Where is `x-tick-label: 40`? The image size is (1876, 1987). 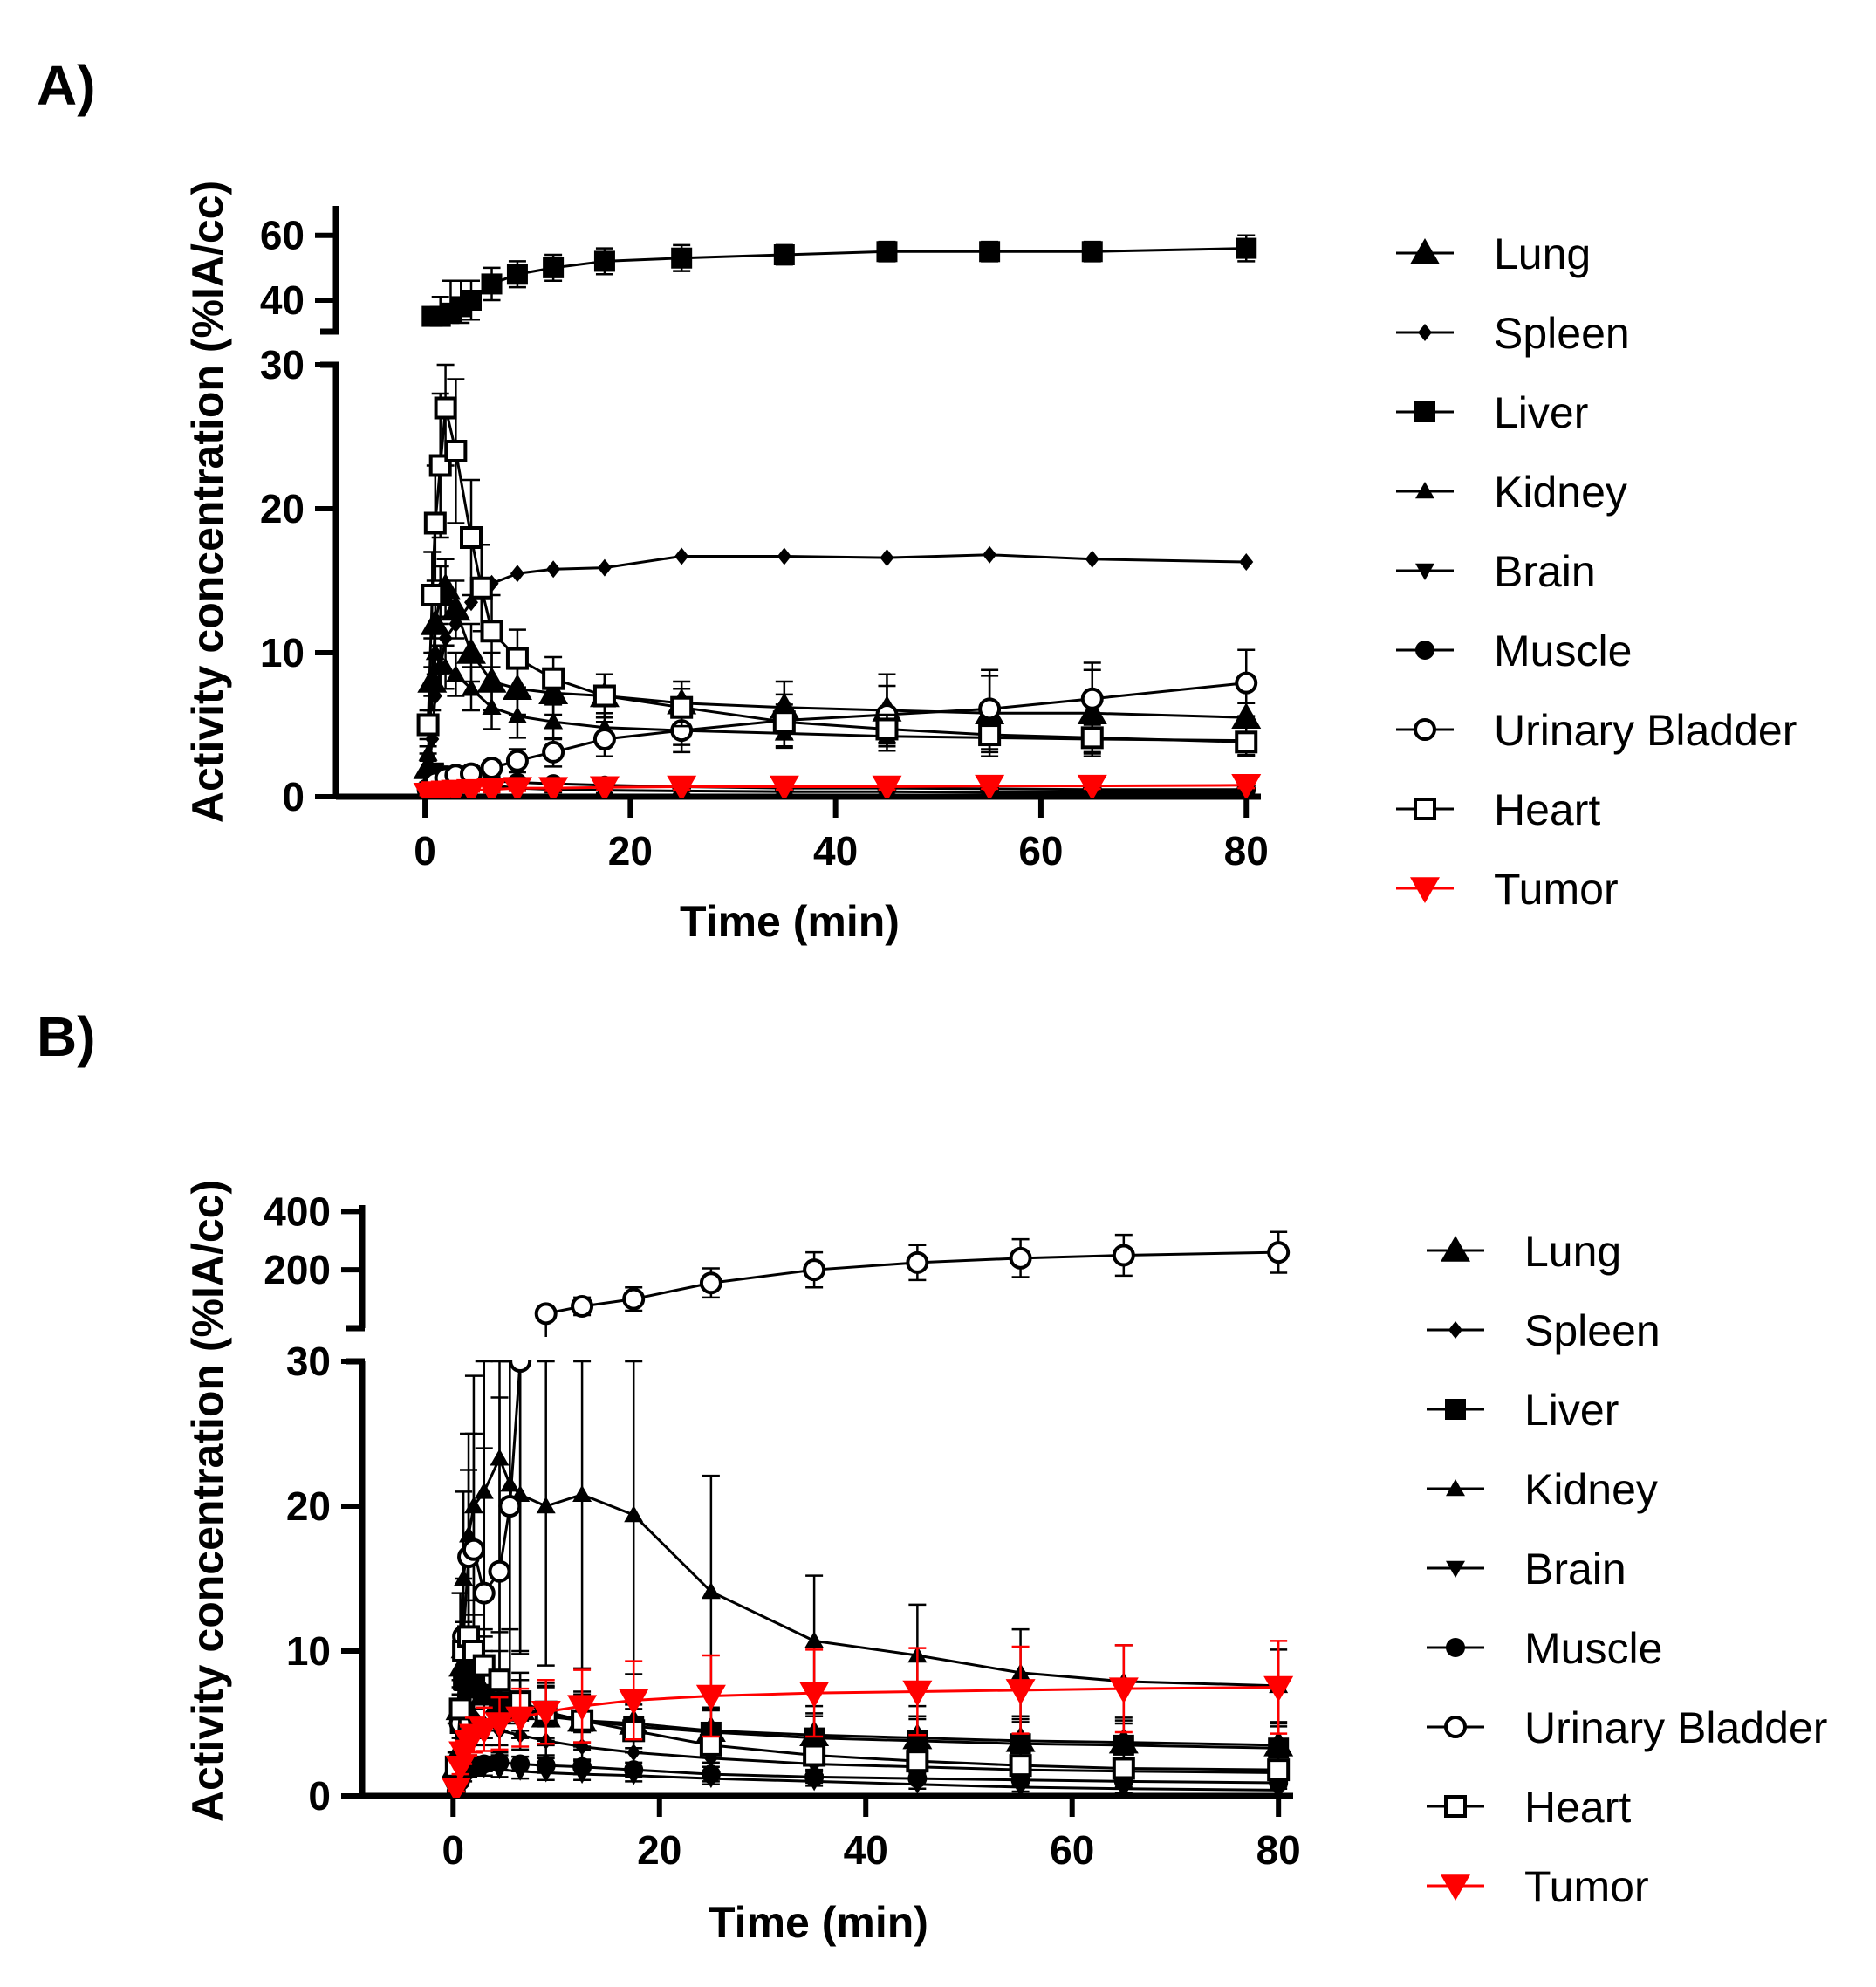 x-tick-label: 40 is located at coordinates (835, 851).